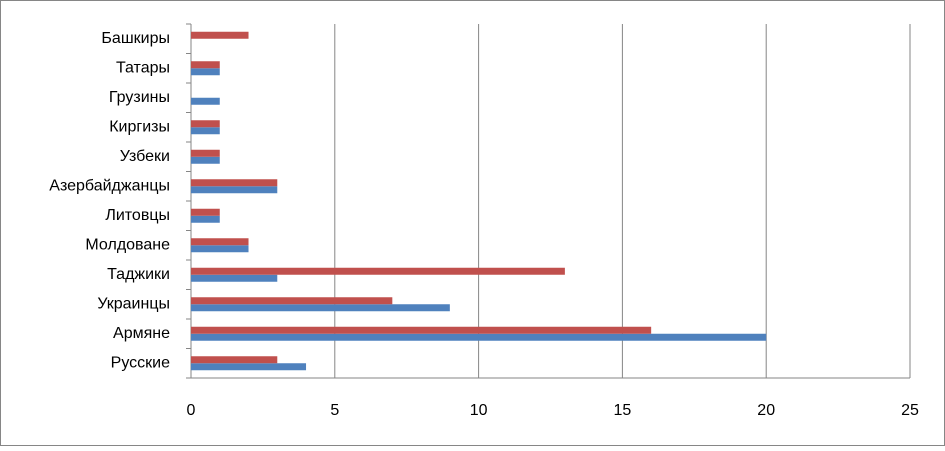 The height and width of the screenshot is (451, 945). I want to click on x-tick-label: 0, so click(191, 410).